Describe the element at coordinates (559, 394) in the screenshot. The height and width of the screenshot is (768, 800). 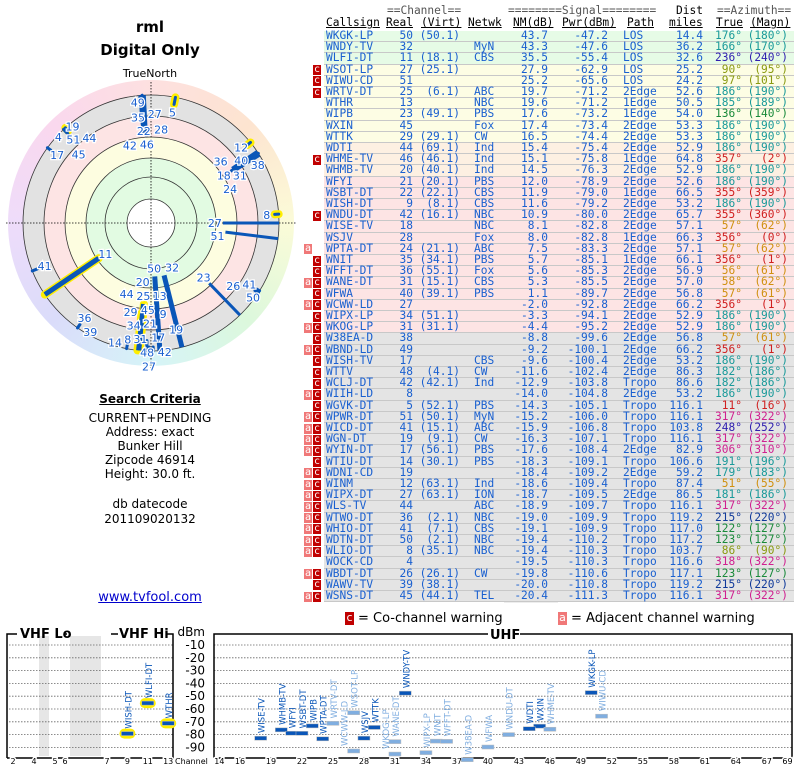
I see `station-row: WIIH-LD 8 -14.0 -104.8 2Edge 53.2 186° (190°)` at that location.